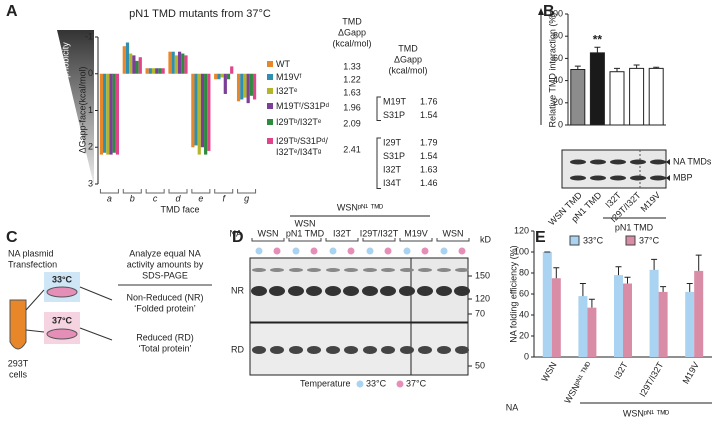 This screenshot has height=425, width=720. What do you see at coordinates (342, 233) in the screenshot?
I see `lane-label: I32T` at bounding box center [342, 233].